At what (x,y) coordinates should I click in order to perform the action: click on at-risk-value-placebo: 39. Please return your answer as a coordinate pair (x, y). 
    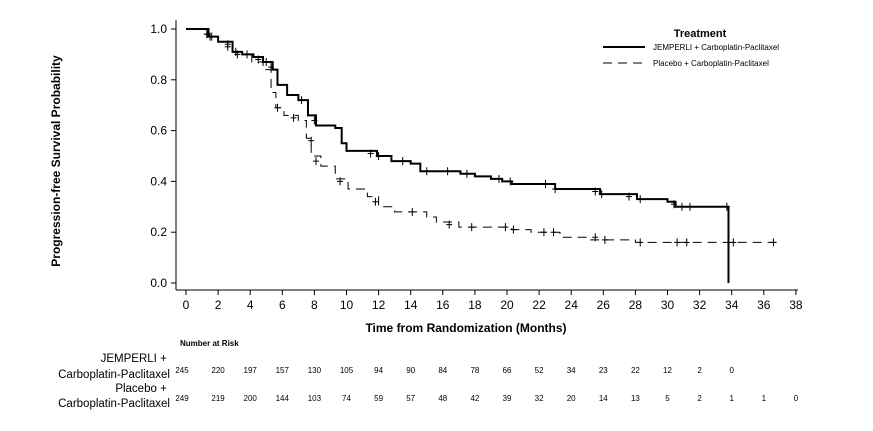
    Looking at the image, I should click on (507, 398).